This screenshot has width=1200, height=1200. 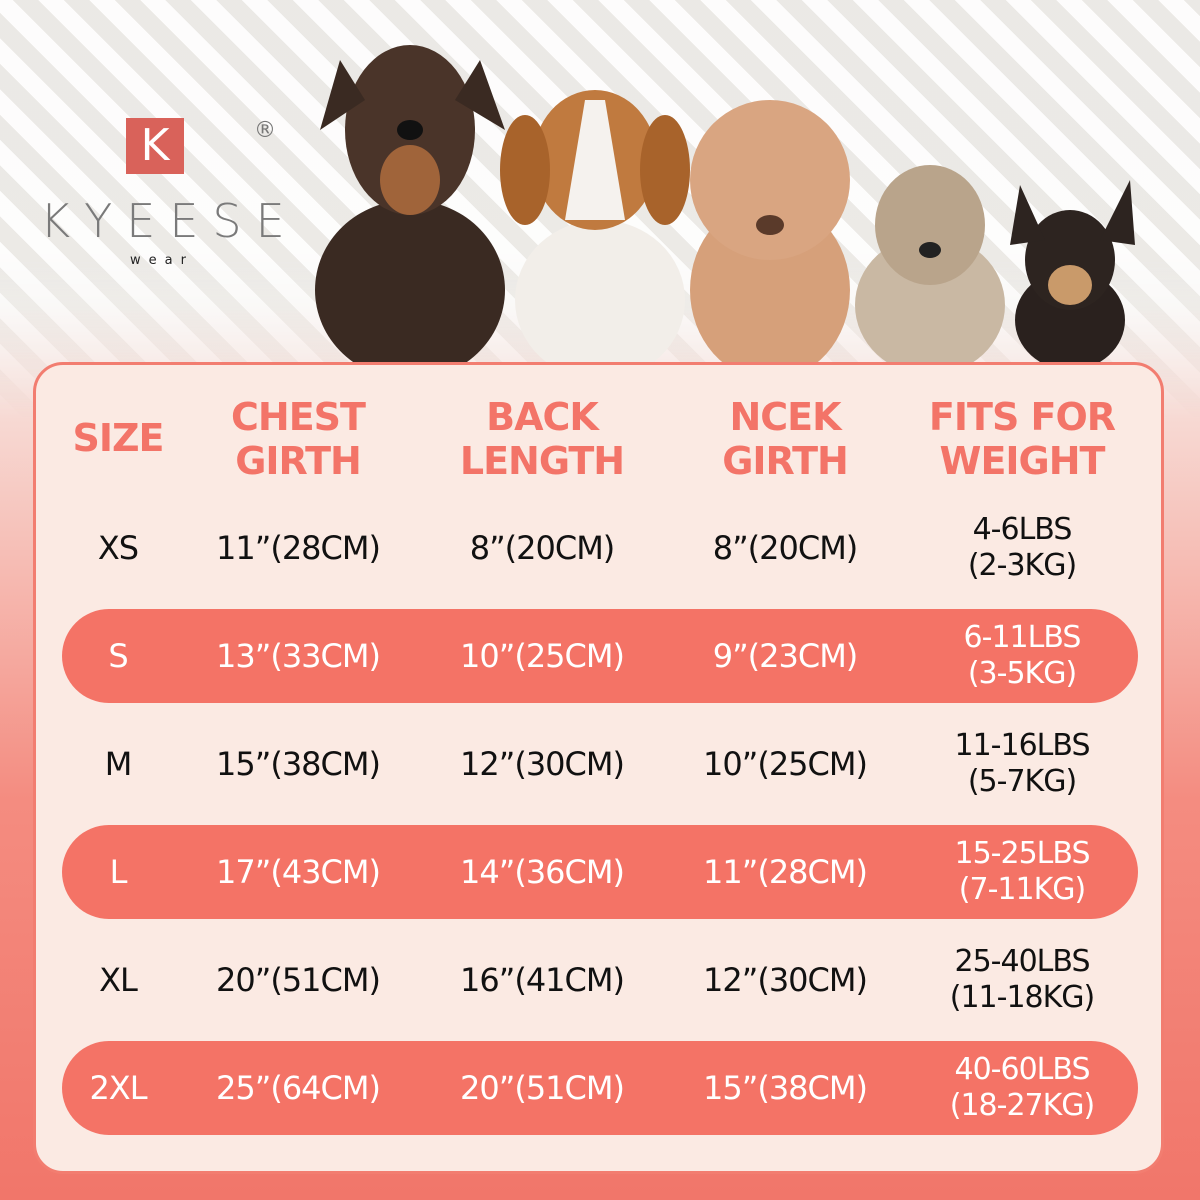 I want to click on cell-weight: 4-6LBS (2-3KG), so click(x=1022, y=548).